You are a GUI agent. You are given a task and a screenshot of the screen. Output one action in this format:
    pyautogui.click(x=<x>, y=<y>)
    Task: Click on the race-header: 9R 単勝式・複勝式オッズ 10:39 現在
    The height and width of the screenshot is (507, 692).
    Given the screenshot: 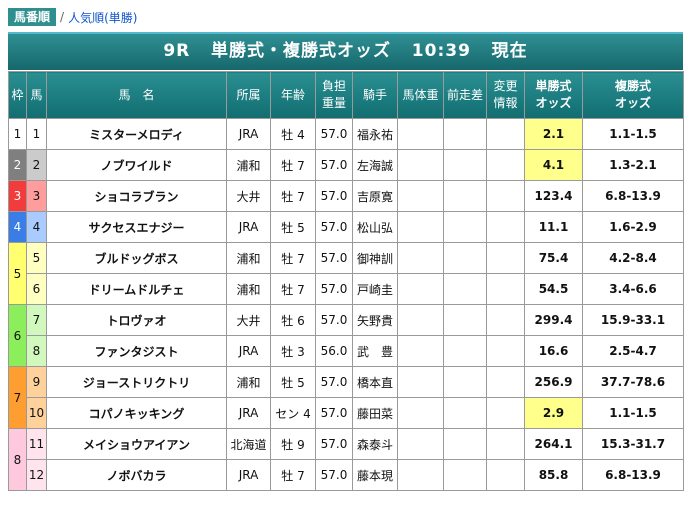 What is the action you would take?
    pyautogui.click(x=345, y=51)
    